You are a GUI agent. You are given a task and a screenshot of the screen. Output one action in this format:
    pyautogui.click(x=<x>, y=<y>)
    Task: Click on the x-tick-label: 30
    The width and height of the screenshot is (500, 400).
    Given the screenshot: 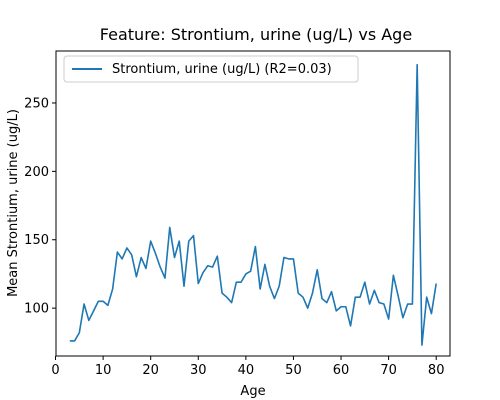 What is the action you would take?
    pyautogui.click(x=198, y=370)
    